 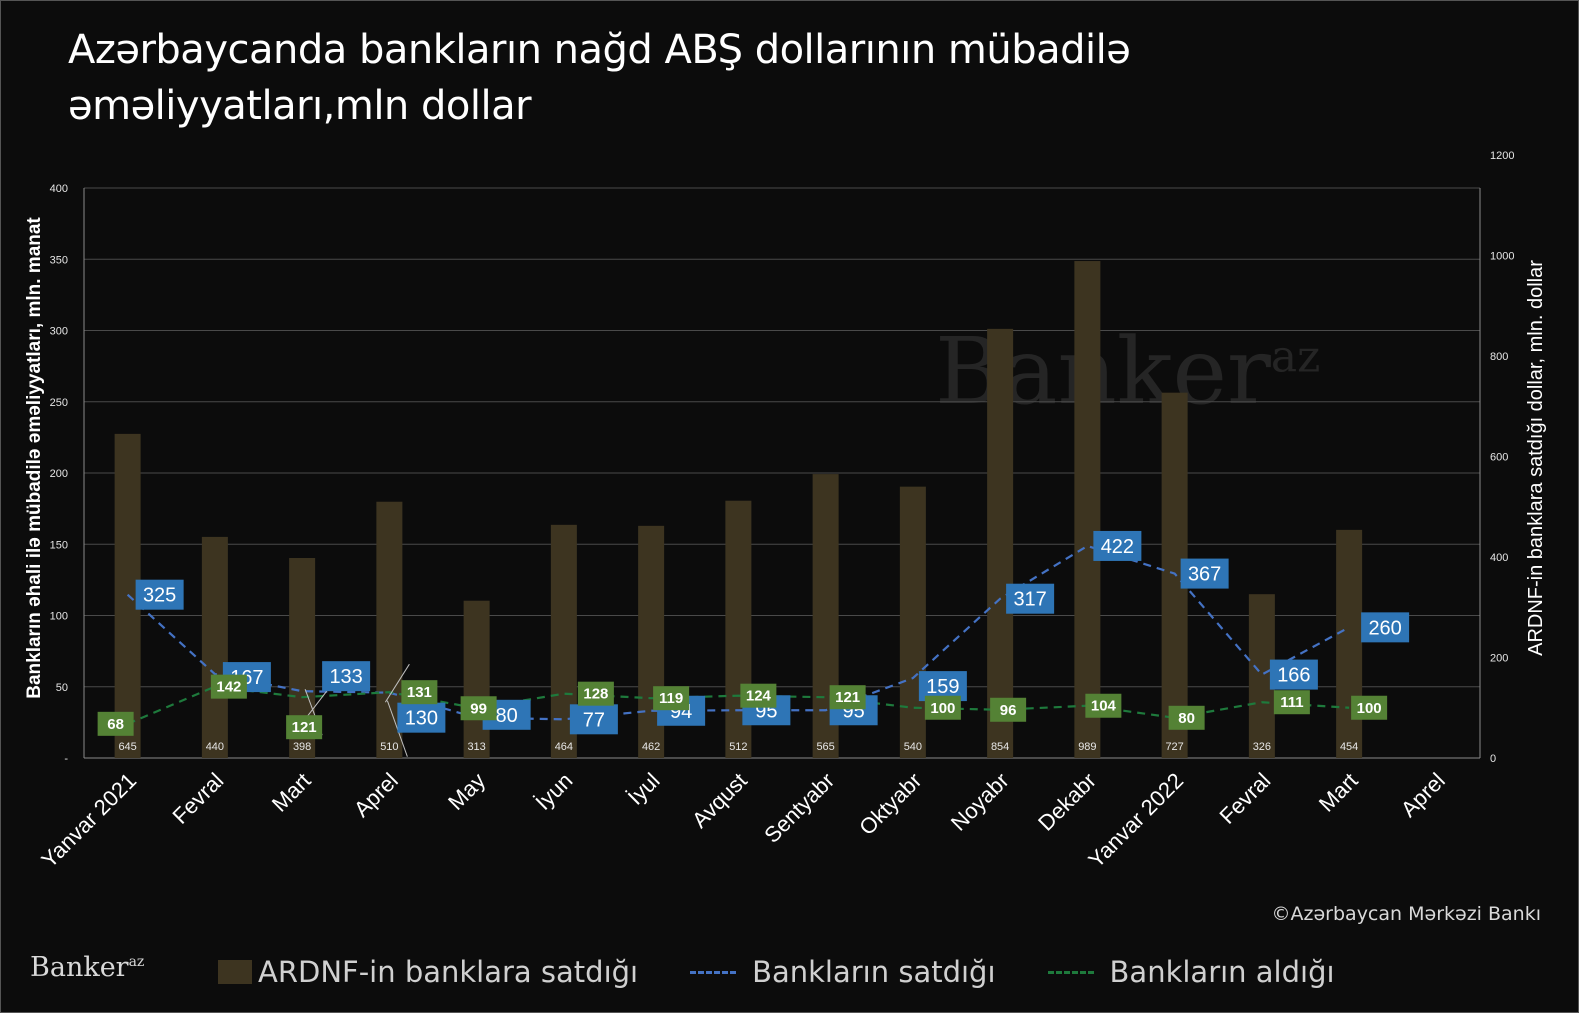 I want to click on bought-data-label: 80, so click(x=1186, y=718).